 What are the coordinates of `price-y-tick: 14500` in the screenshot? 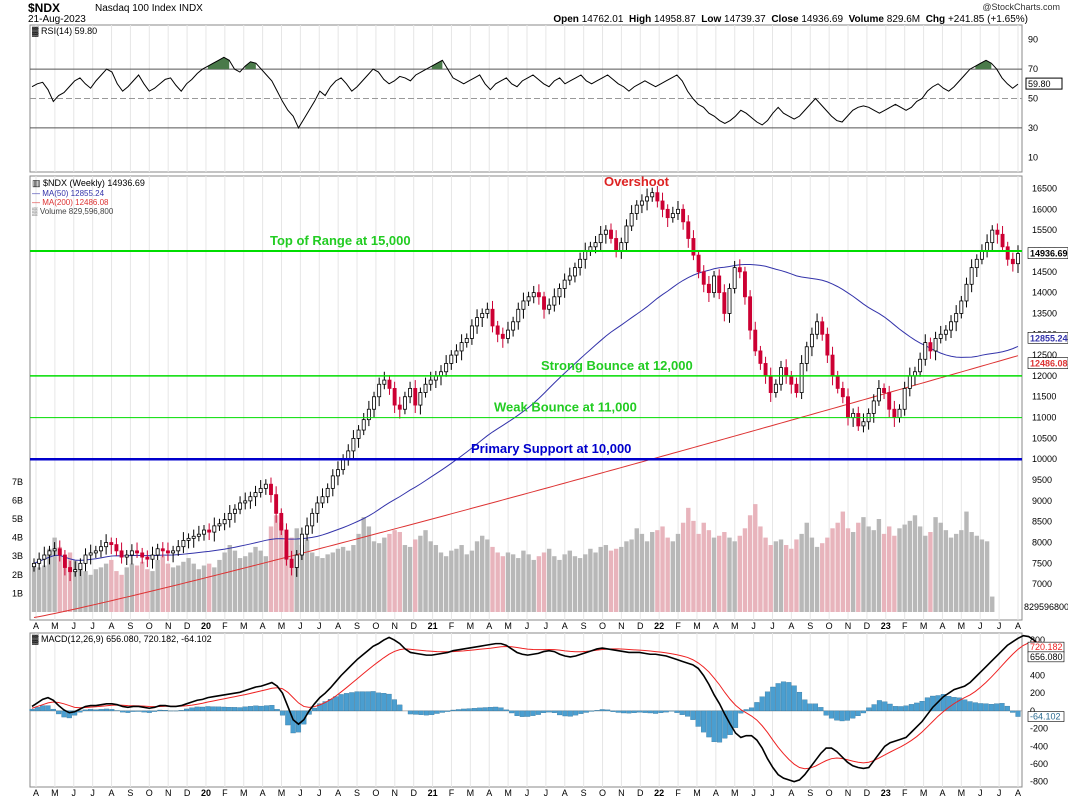 It's located at (1044, 272).